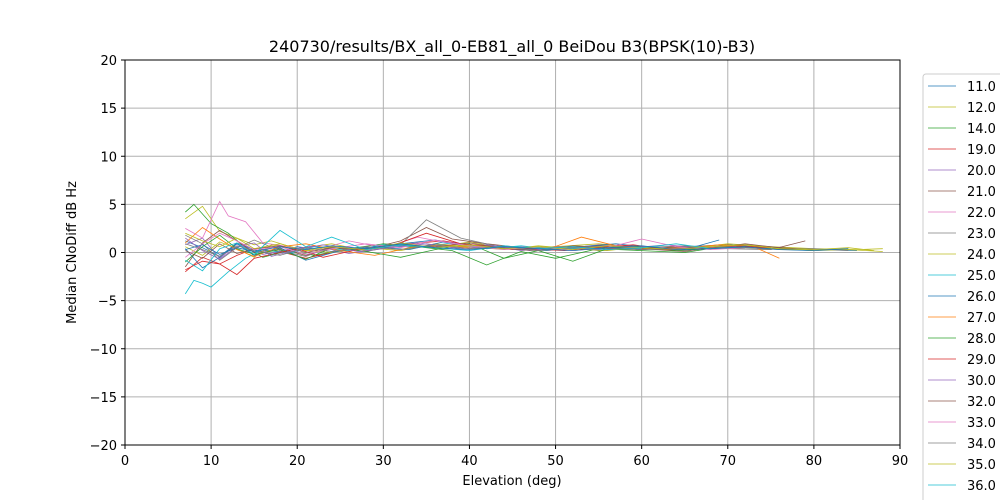 The width and height of the screenshot is (1000, 500). What do you see at coordinates (981, 150) in the screenshot?
I see `legend-label: 19.0` at bounding box center [981, 150].